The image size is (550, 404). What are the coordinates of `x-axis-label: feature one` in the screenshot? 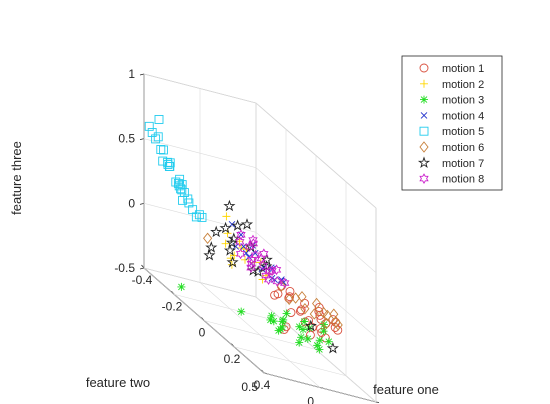 It's located at (406, 389).